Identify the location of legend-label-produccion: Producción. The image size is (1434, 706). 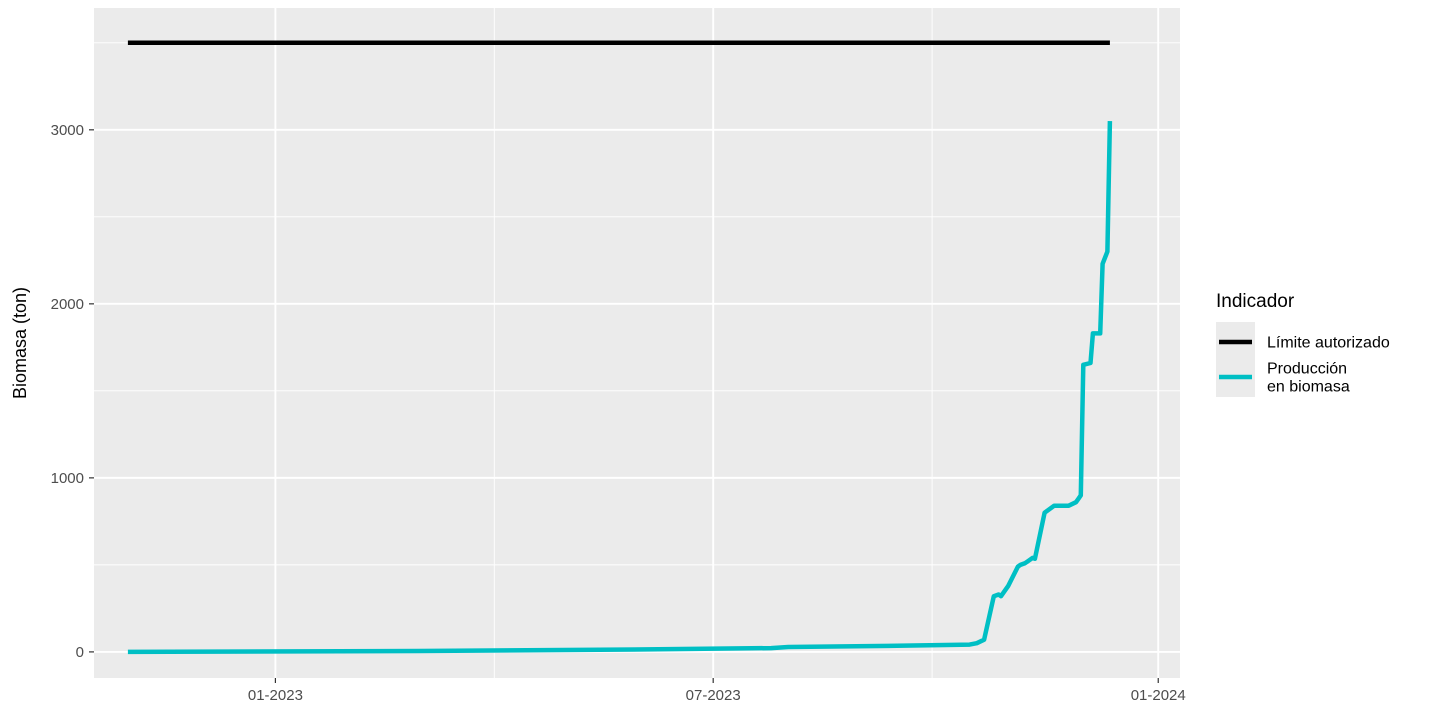
(1307, 369).